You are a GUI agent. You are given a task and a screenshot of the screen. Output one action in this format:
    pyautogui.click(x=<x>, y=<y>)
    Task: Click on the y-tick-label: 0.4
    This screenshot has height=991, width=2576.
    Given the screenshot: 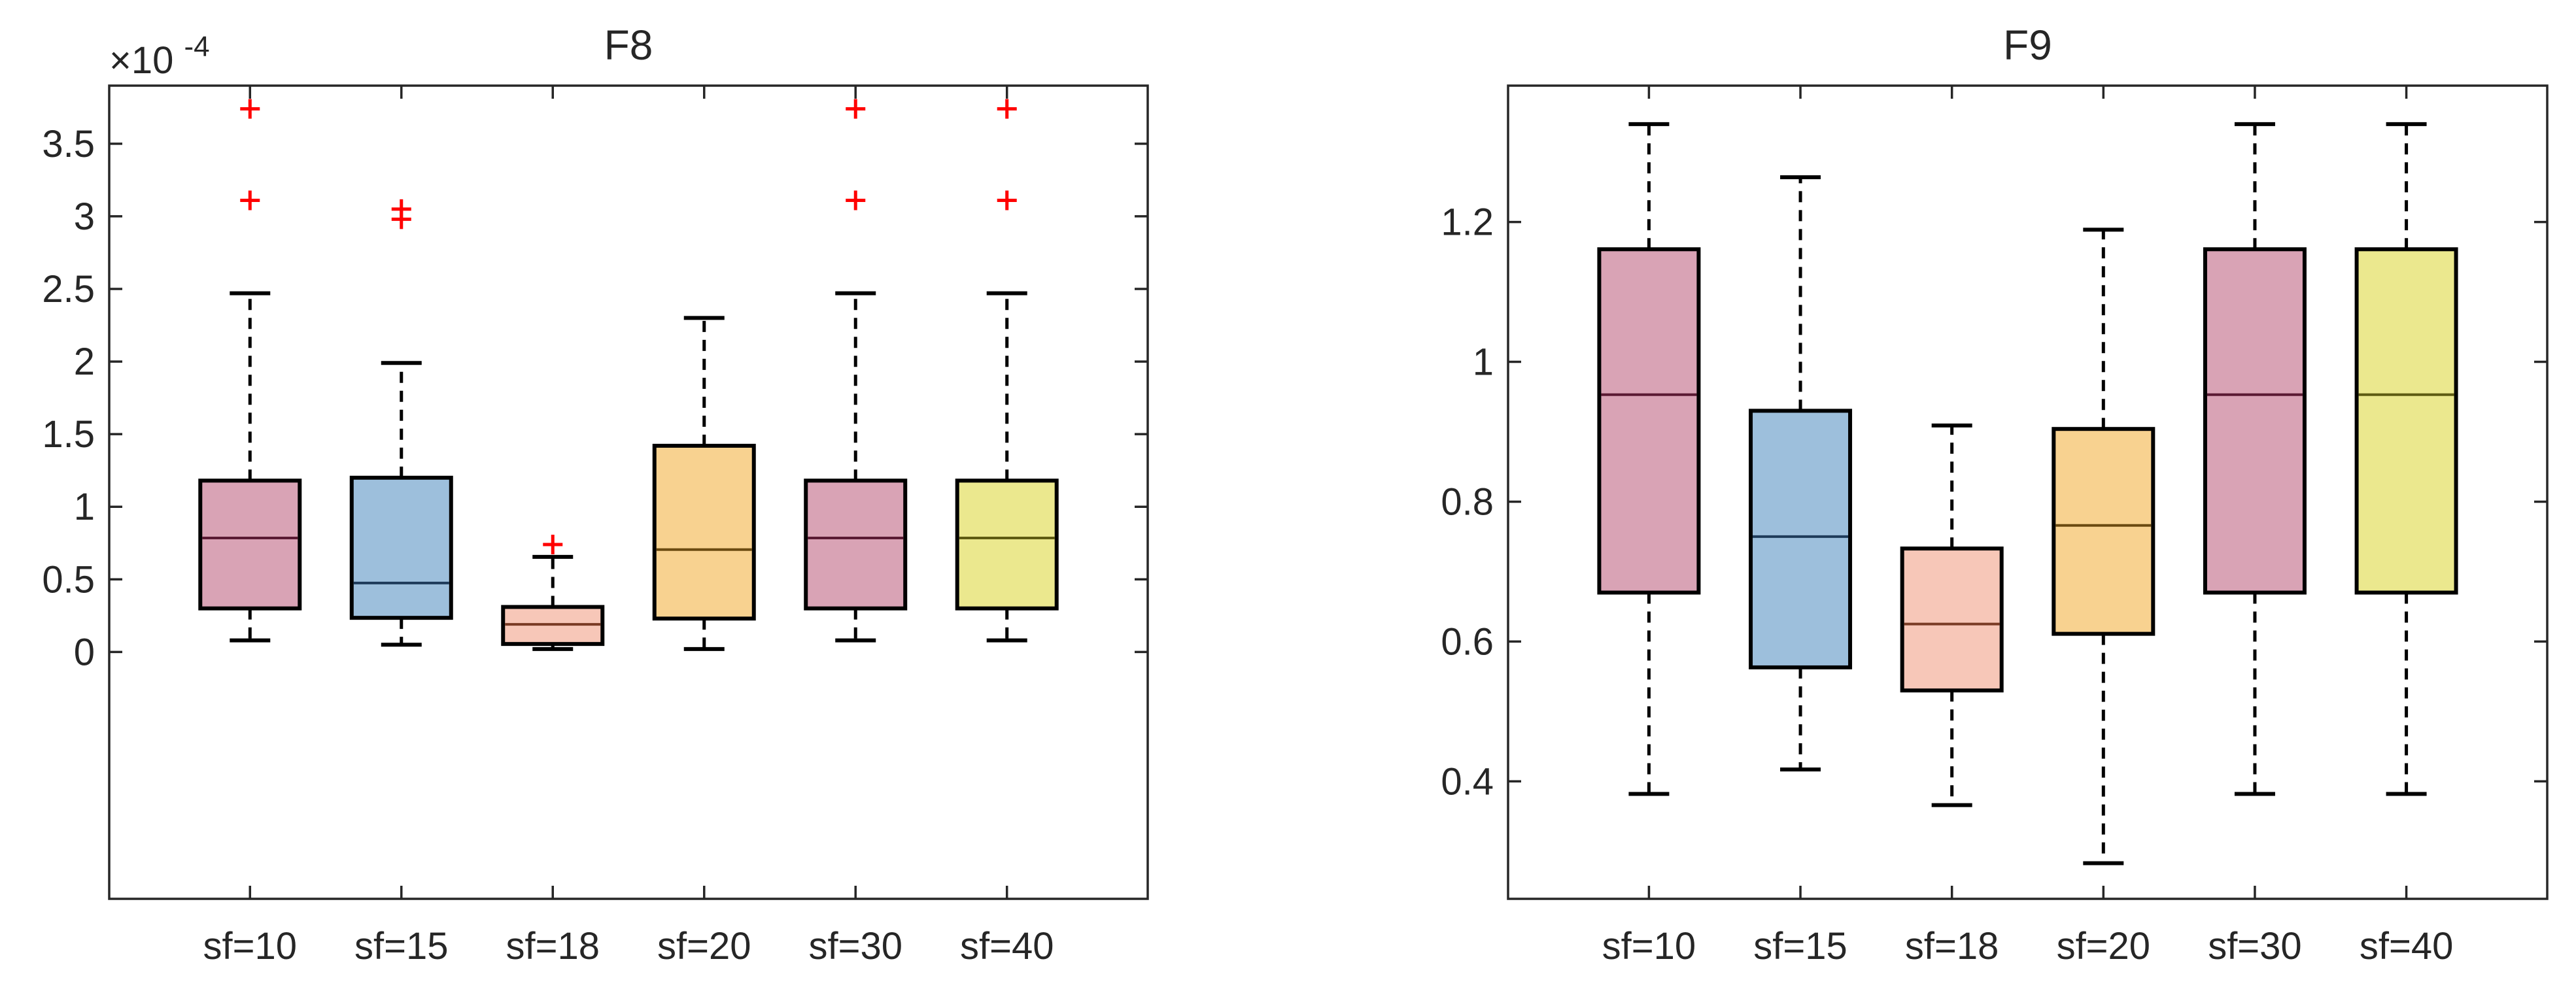 What is the action you would take?
    pyautogui.click(x=1468, y=782)
    